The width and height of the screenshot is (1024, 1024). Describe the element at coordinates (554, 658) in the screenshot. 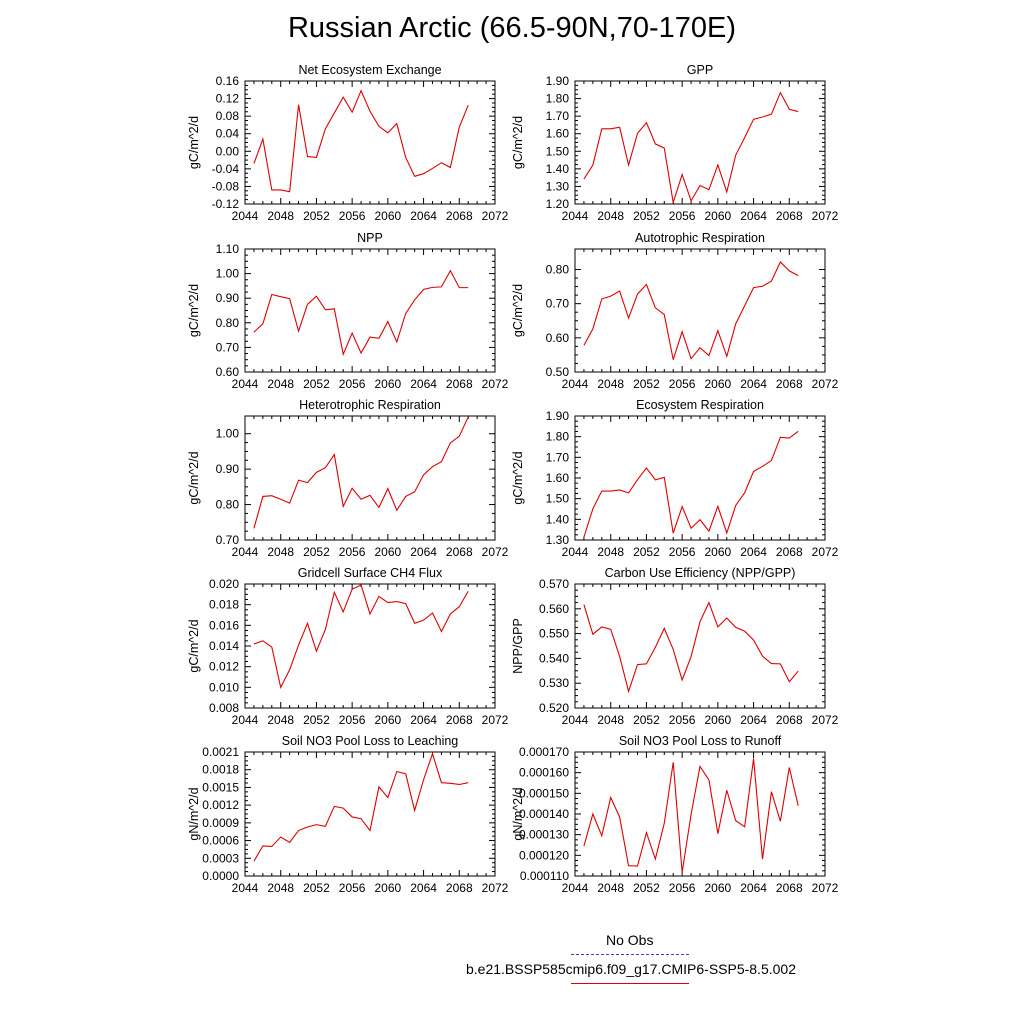

I see `y-tick-label: 0.540` at that location.